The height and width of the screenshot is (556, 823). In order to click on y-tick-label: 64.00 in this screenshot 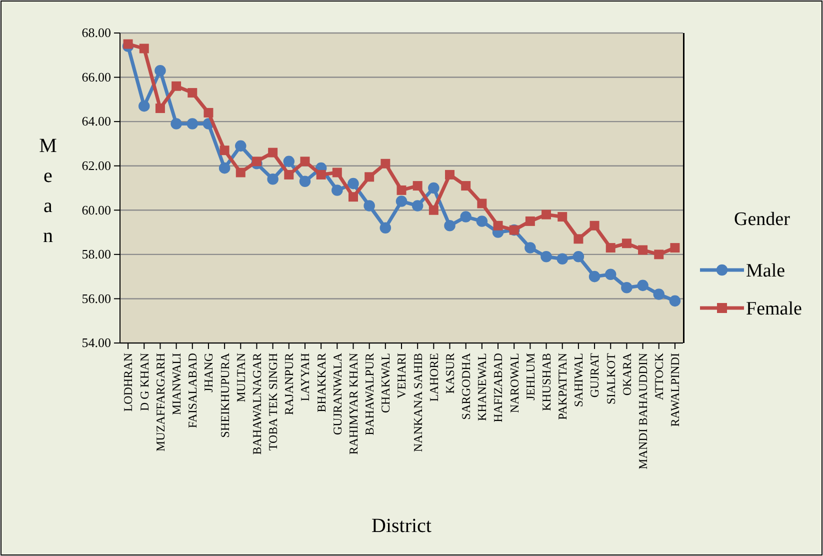, I will do `click(96, 121)`.